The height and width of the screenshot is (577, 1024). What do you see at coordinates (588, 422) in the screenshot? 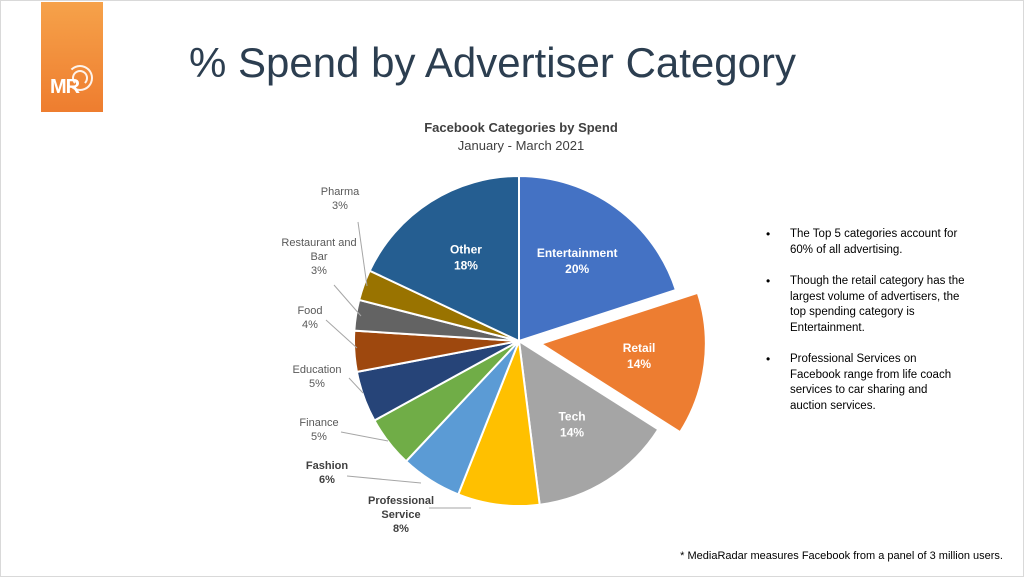
I see `pie-slice-tech` at bounding box center [588, 422].